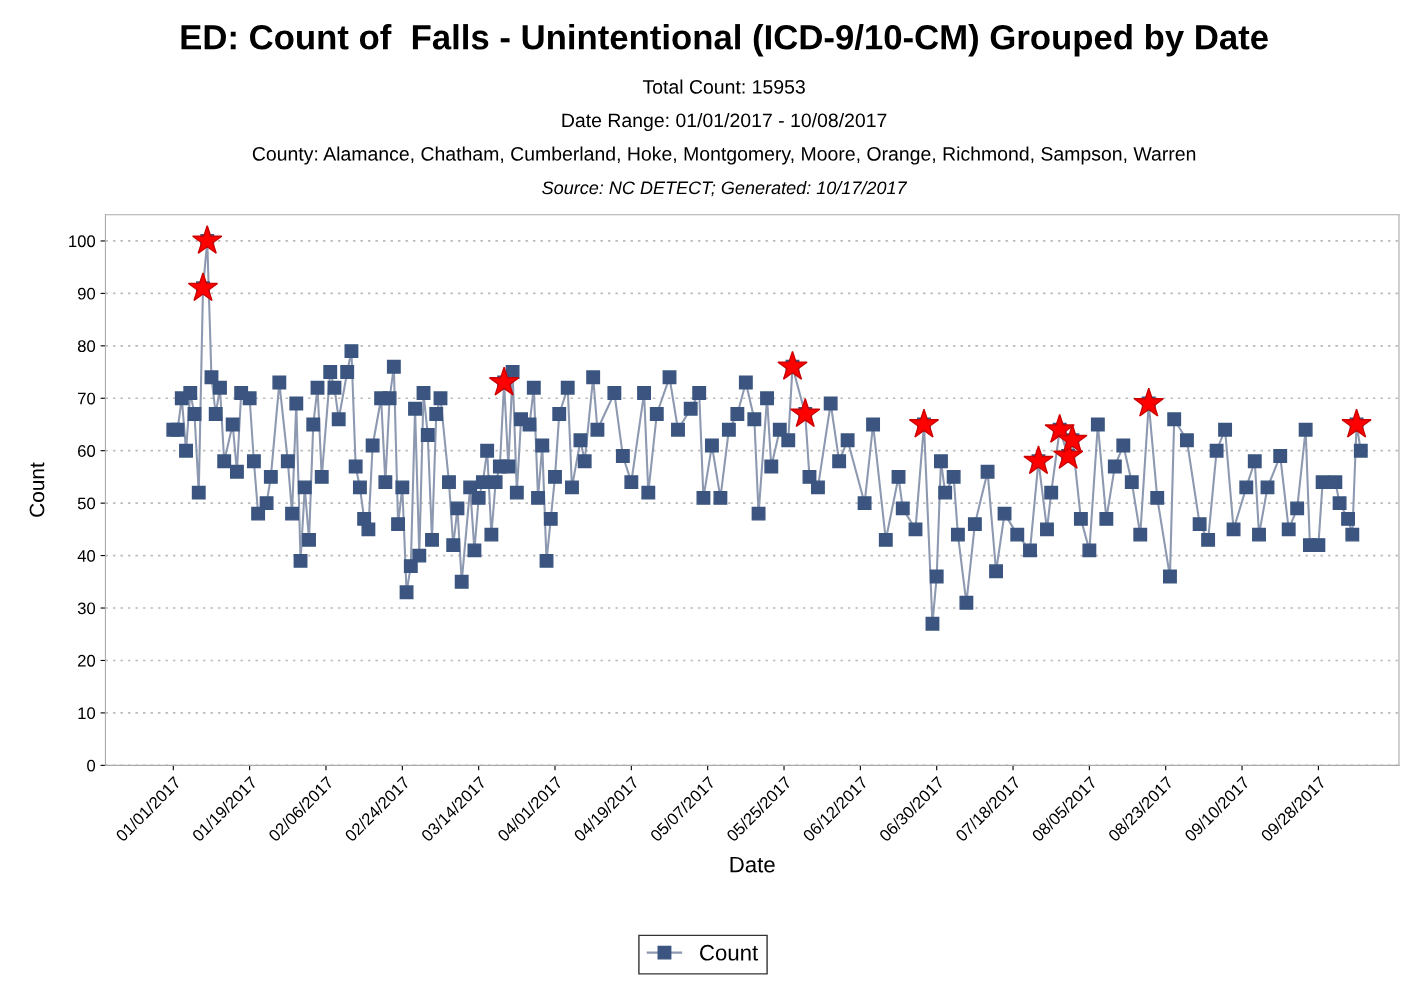 This screenshot has height=985, width=1406. I want to click on y-tick-label: 60, so click(87, 451).